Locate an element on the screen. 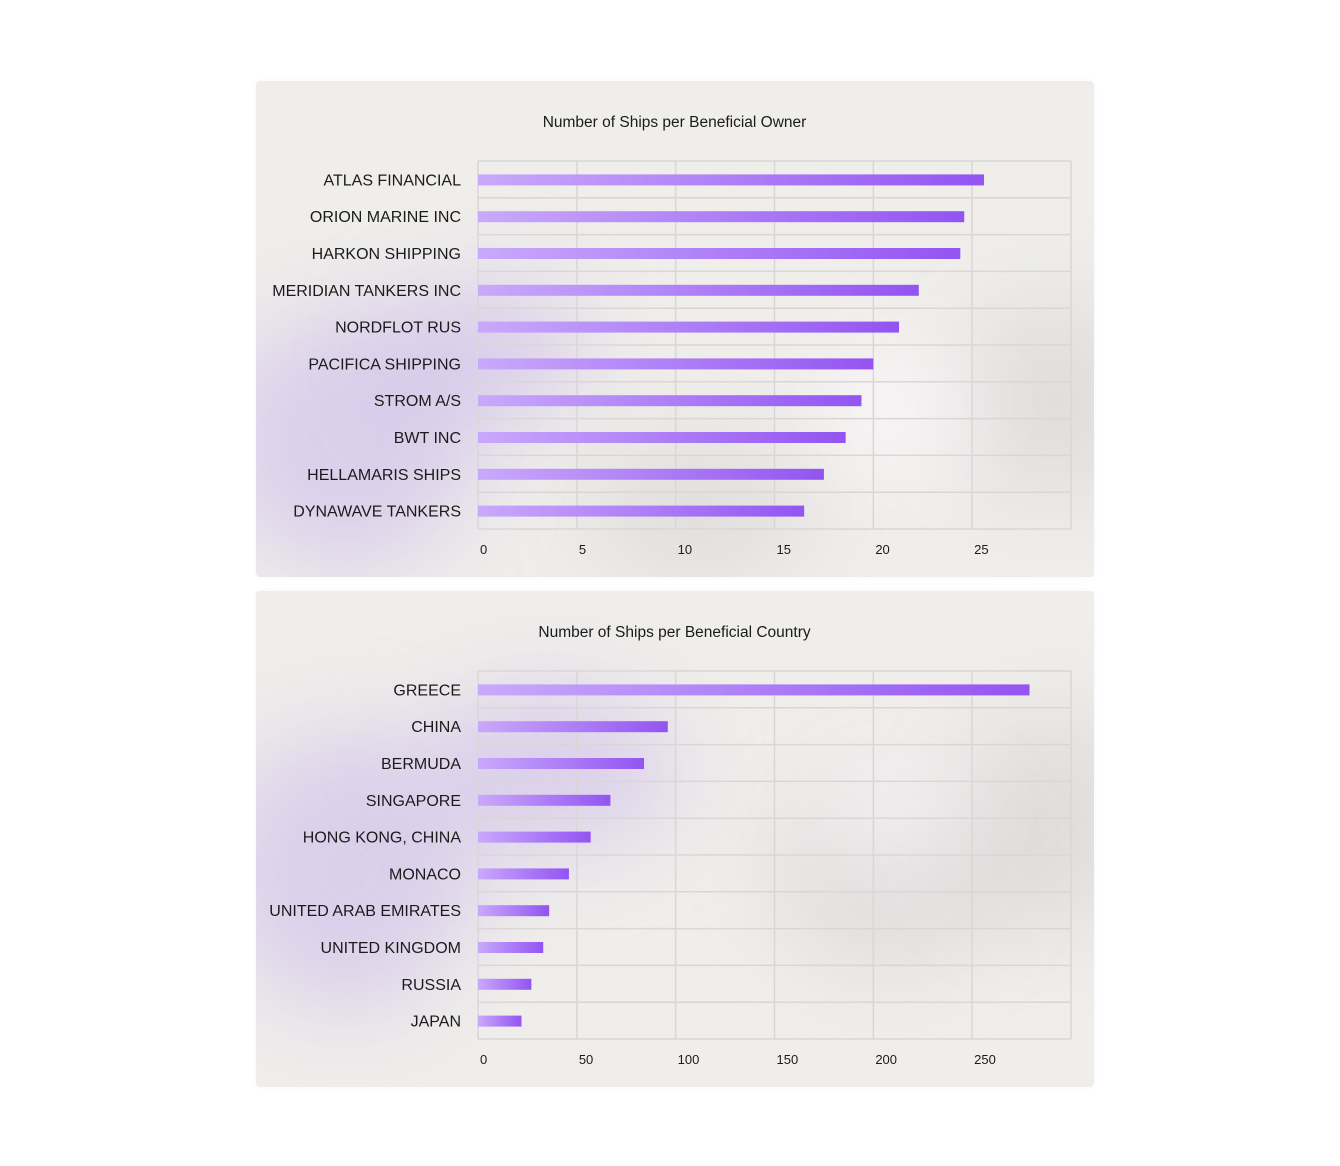 Image resolution: width=1340 pixels, height=1166 pixels. x-tick-label: 10 is located at coordinates (685, 549).